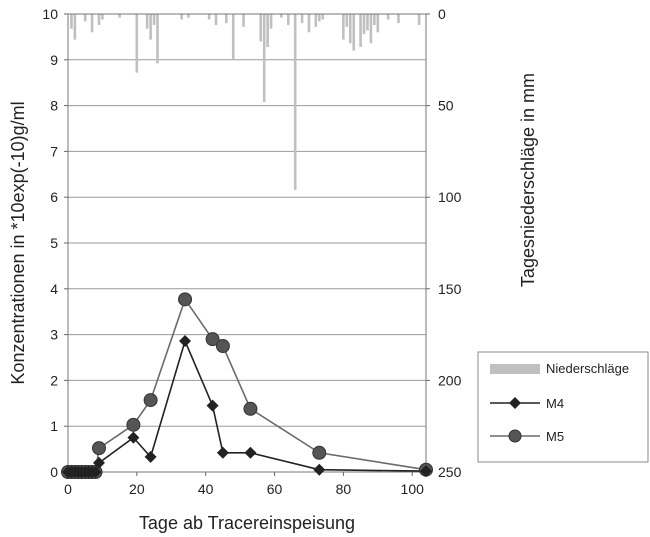 The image size is (650, 537). I want to click on legend-marker-m4, so click(515, 403).